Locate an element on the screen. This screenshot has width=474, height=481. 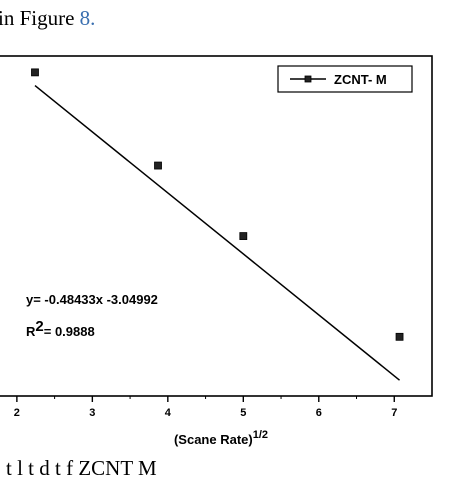
x-axis: 2 3 4 5 6 7 is located at coordinates (205, 407).